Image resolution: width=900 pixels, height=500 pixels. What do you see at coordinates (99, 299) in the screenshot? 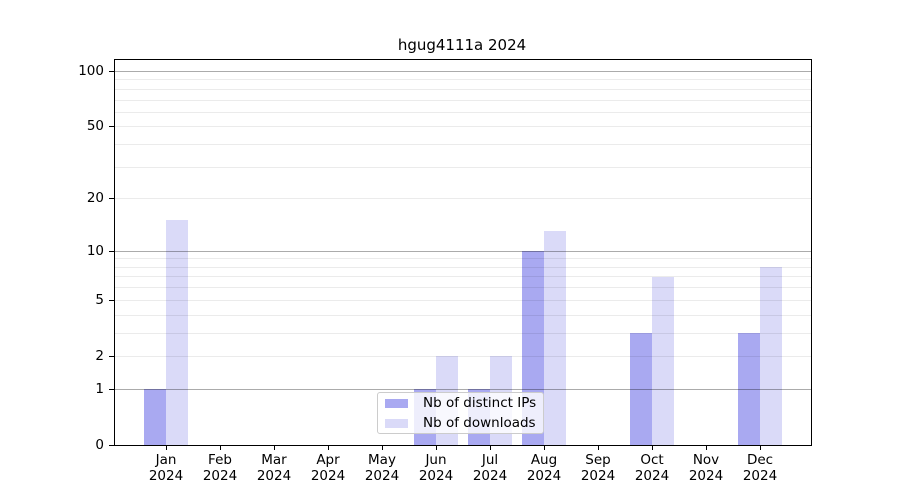
I see `y-tick-label-5: 5` at bounding box center [99, 299].